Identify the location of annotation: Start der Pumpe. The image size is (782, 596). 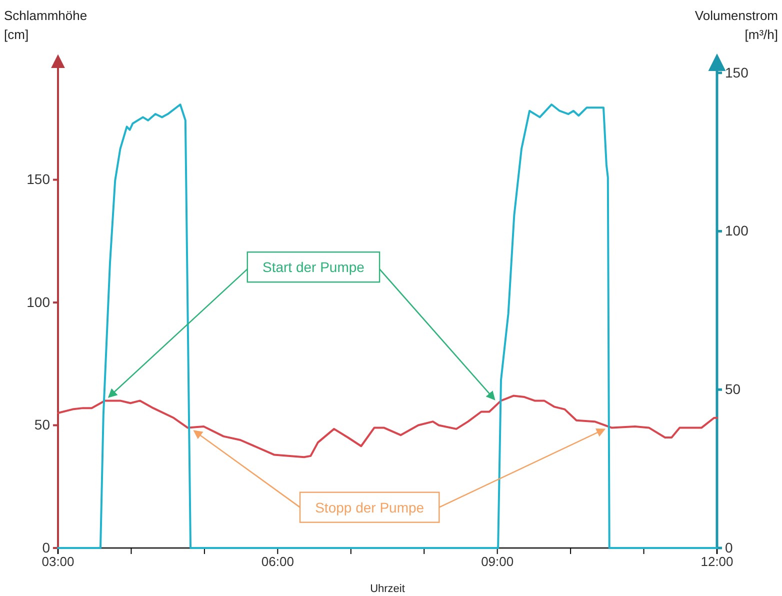
(313, 267).